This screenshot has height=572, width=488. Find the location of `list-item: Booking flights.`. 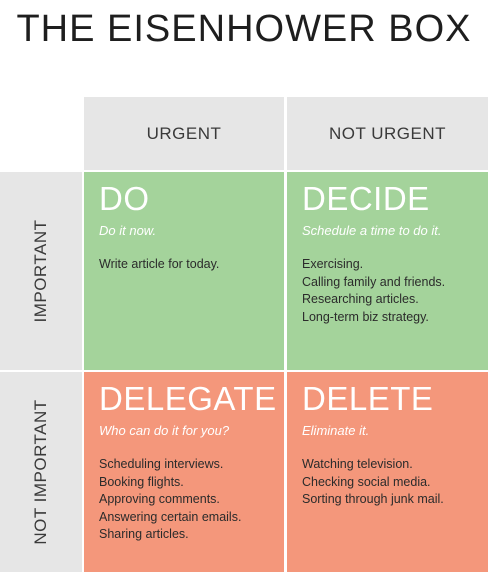

list-item: Booking flights. is located at coordinates (141, 481).